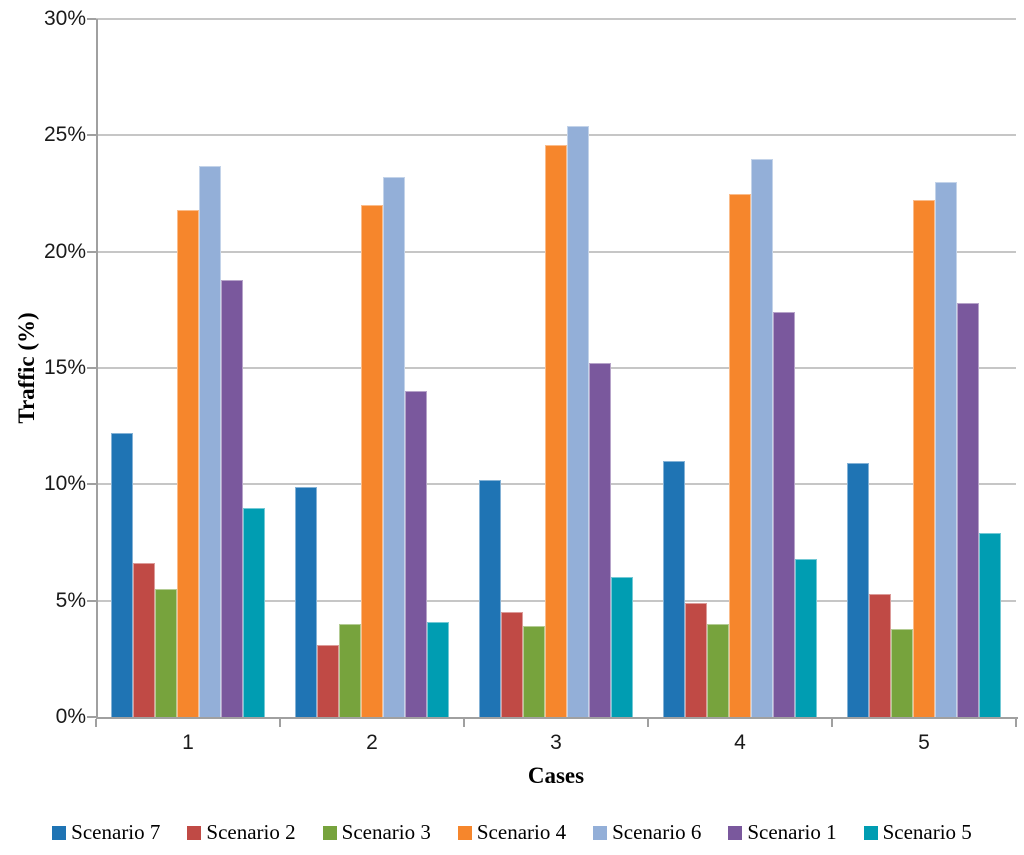  I want to click on y-tick-label: 25%, so click(64, 135).